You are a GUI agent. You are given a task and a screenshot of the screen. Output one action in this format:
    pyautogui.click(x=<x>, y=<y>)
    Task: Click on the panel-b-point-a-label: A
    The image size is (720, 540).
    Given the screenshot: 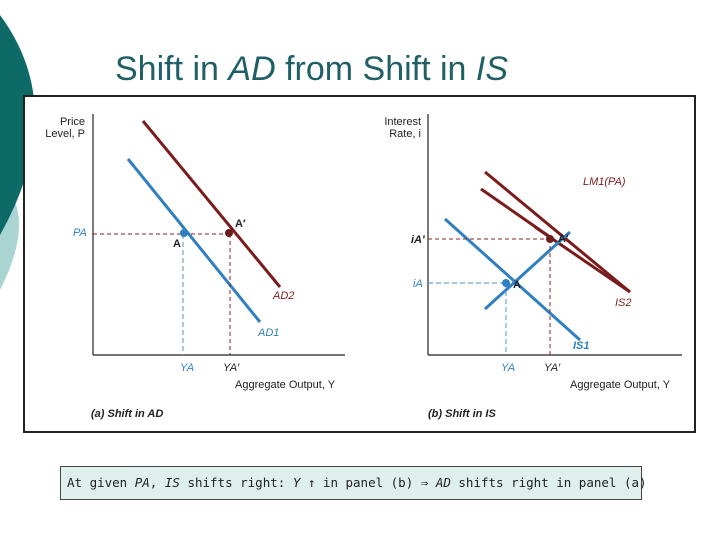 What is the action you would take?
    pyautogui.click(x=517, y=285)
    